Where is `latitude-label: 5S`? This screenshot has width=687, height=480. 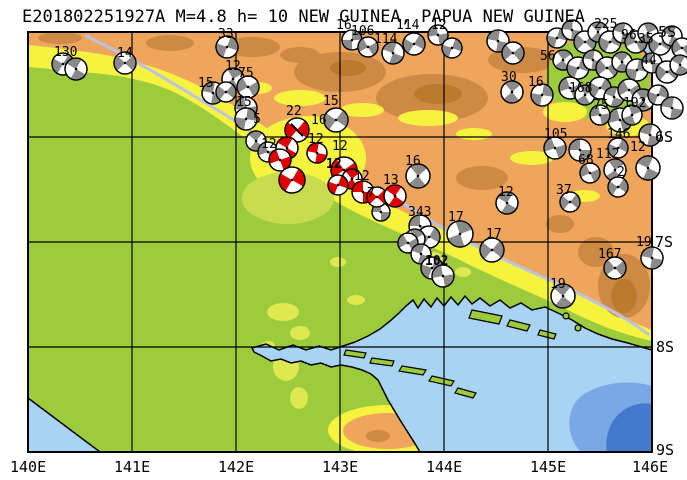
latitude-label: 5S is located at coordinates (667, 32).